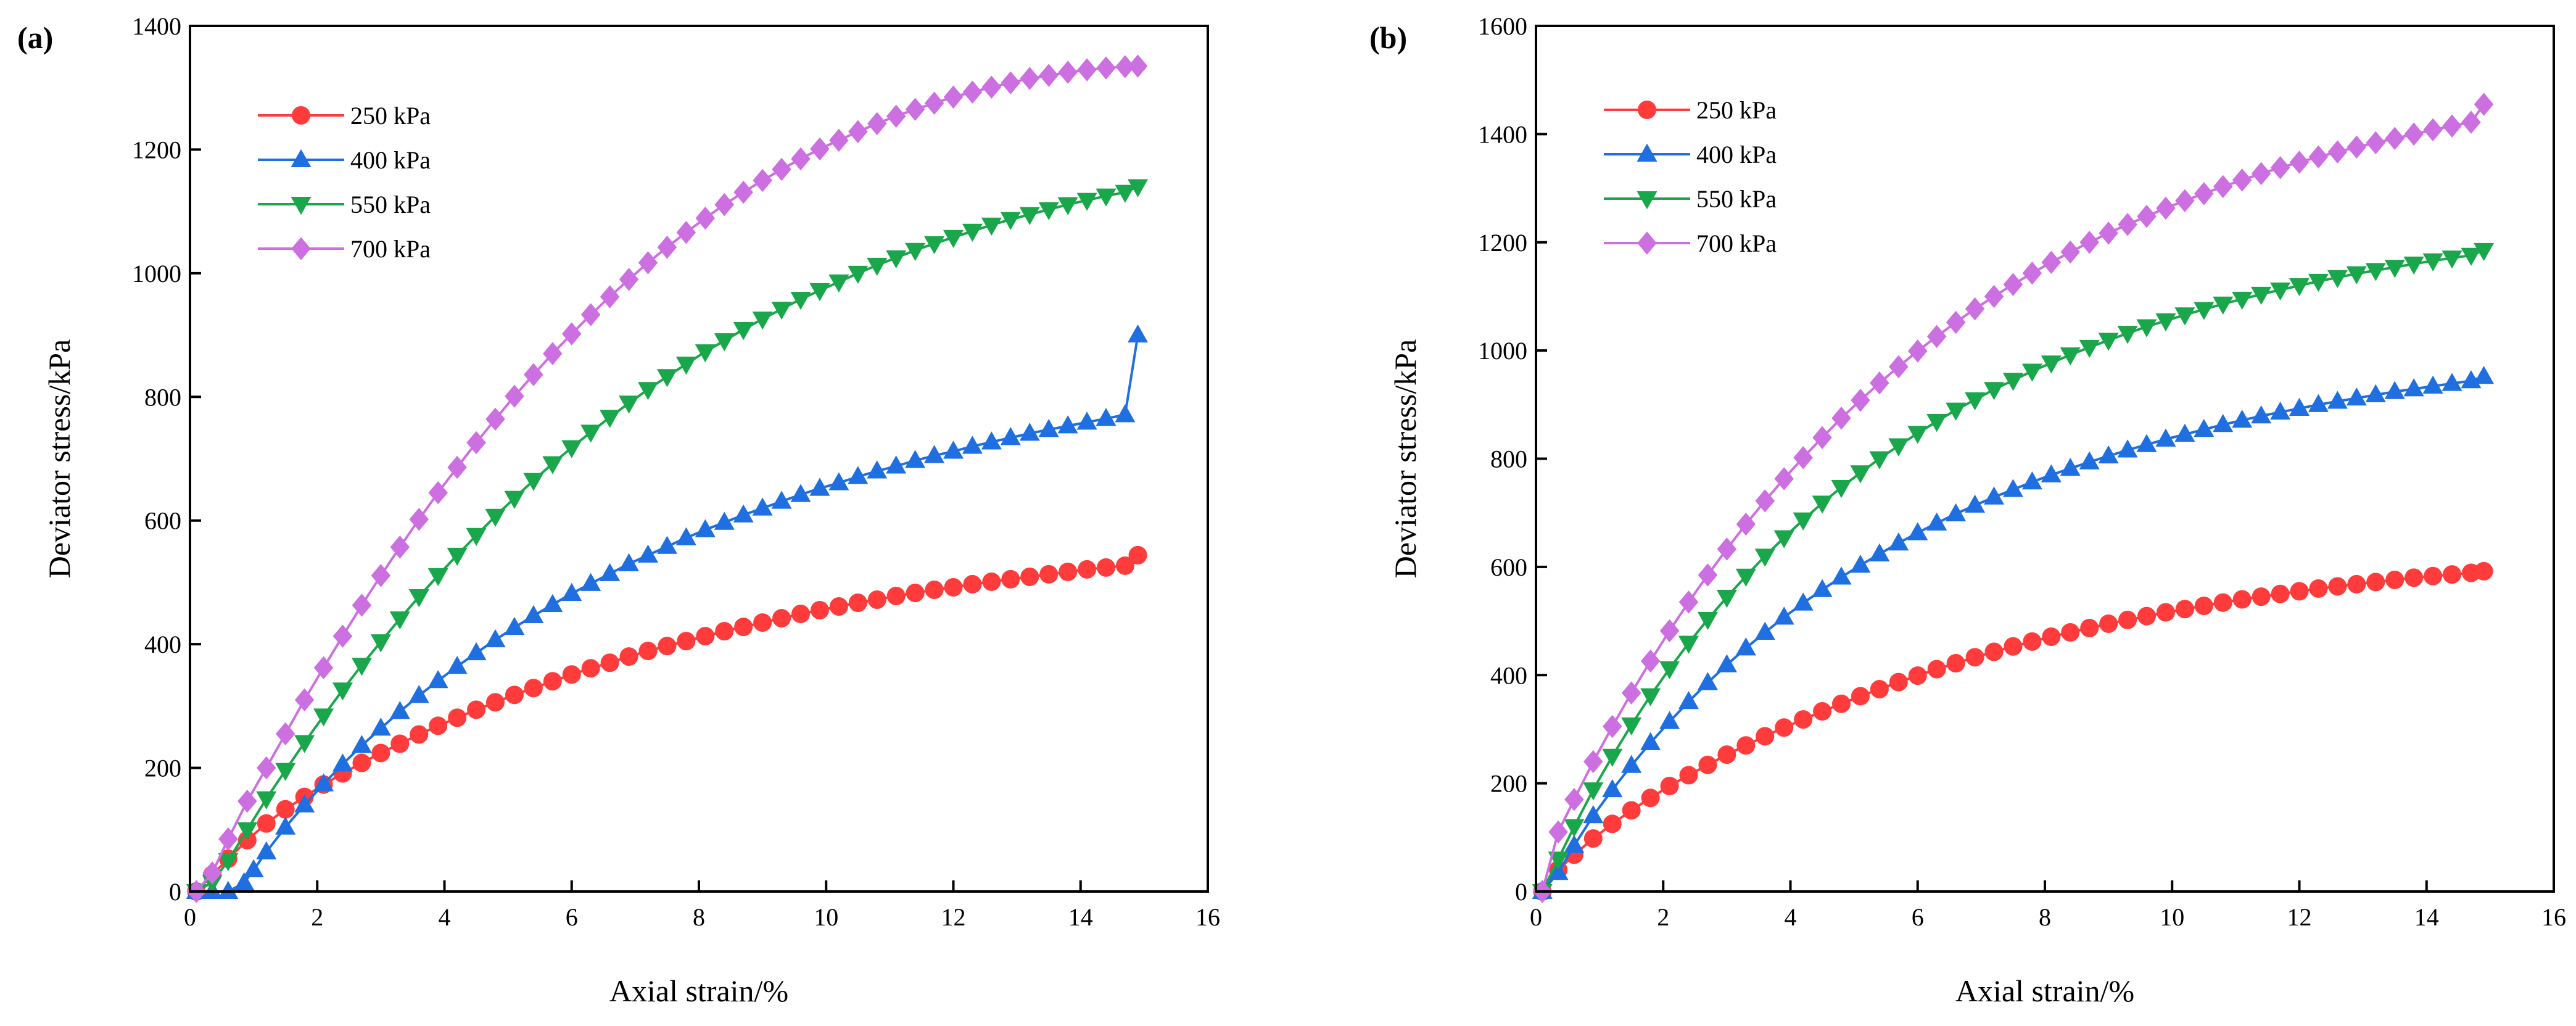 Image resolution: width=2576 pixels, height=1026 pixels. What do you see at coordinates (953, 917) in the screenshot?
I see `x-tick-label: 12` at bounding box center [953, 917].